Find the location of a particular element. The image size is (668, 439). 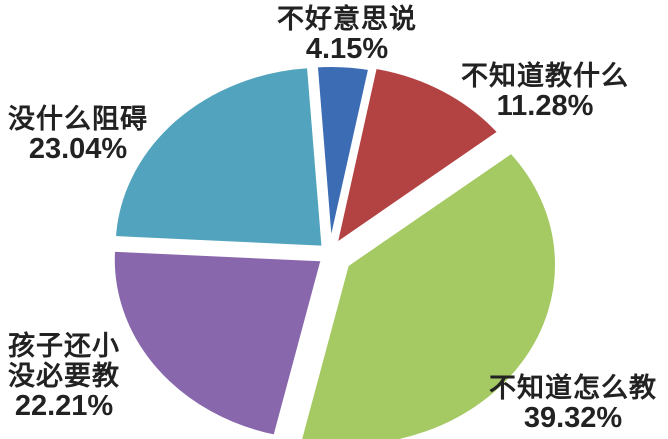

slice-label-text: 不好意思说 is located at coordinates (347, 19).